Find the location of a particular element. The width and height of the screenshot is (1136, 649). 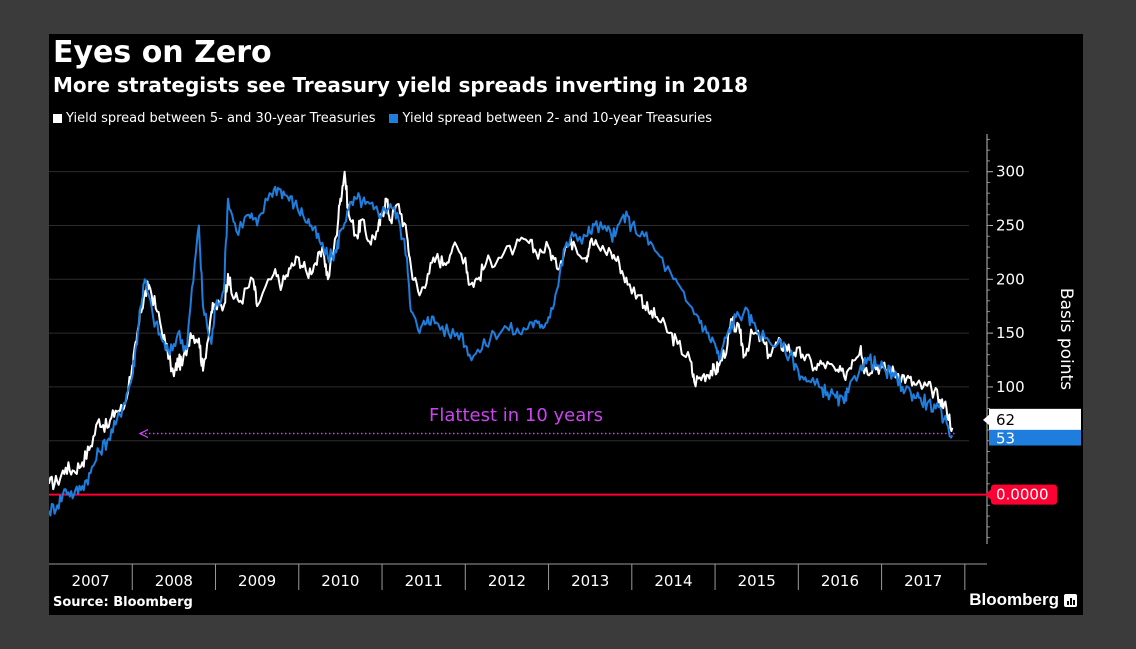

chart-title: Eyes on Zero is located at coordinates (162, 52).